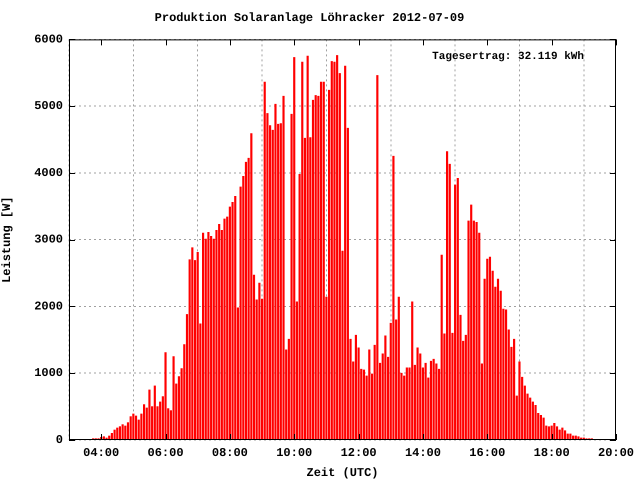  What do you see at coordinates (294, 453) in the screenshot?
I see `x-tick-label: 10:00` at bounding box center [294, 453].